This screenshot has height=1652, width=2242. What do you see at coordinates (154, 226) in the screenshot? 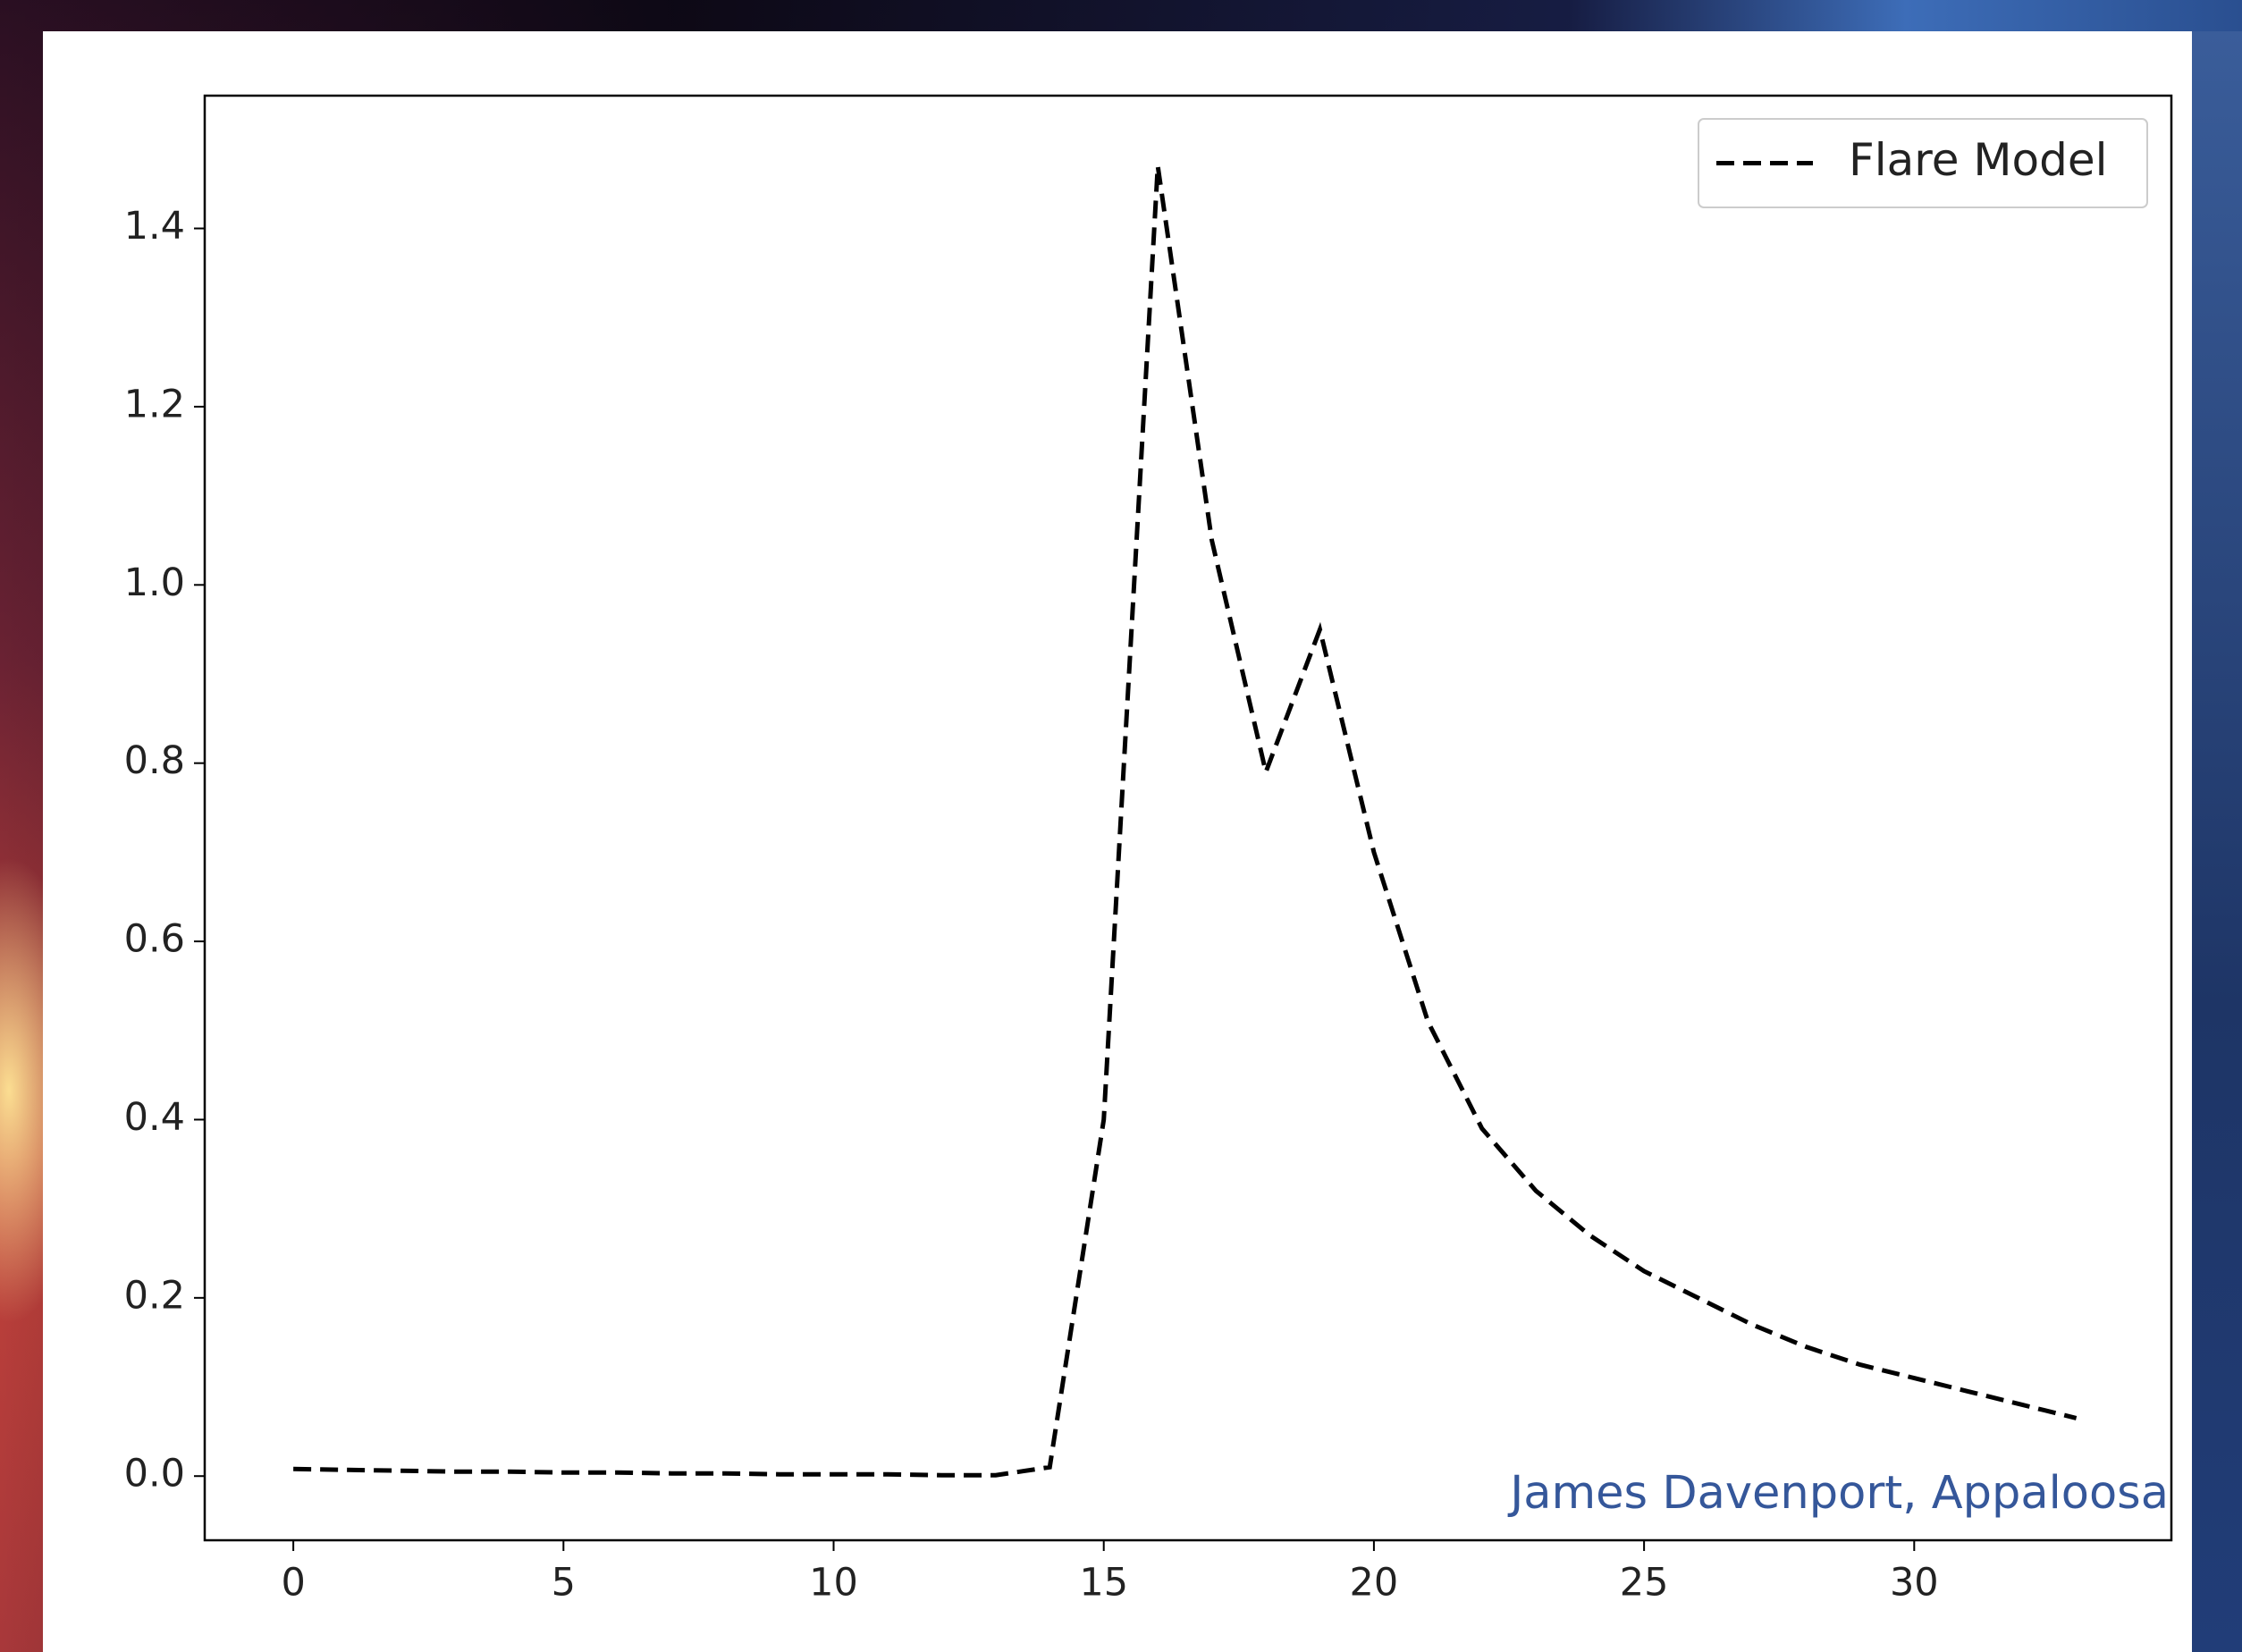
I see `y-tick-label: 1.4` at bounding box center [154, 226].